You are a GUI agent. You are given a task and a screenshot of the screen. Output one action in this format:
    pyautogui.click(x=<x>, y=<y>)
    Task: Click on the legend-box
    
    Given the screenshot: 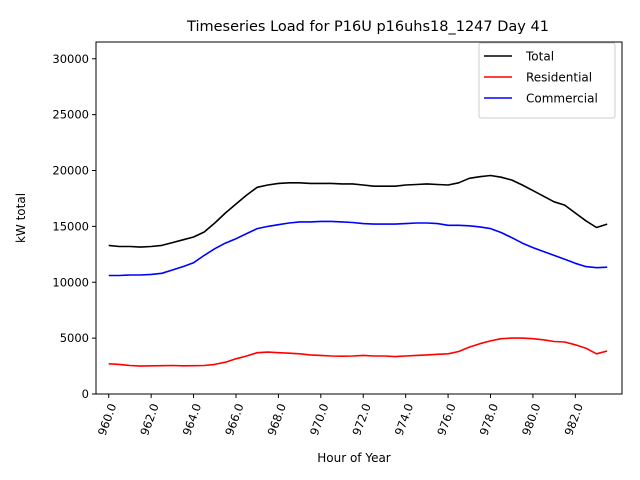 What is the action you would take?
    pyautogui.click(x=547, y=80)
    